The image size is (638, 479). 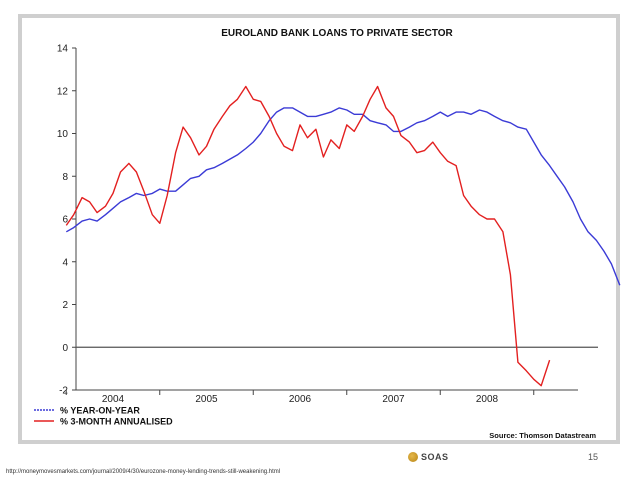 I want to click on x-tick-label: 2004, so click(x=113, y=399).